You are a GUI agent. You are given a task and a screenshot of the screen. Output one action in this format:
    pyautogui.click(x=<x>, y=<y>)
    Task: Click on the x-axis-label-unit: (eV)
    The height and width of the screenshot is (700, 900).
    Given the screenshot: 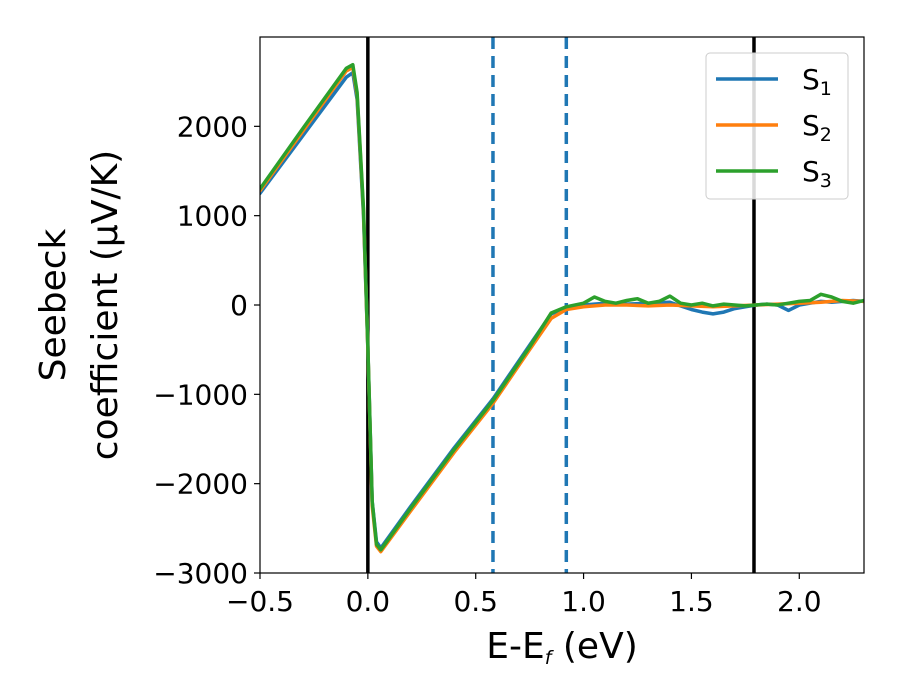 What is the action you would take?
    pyautogui.click(x=594, y=646)
    